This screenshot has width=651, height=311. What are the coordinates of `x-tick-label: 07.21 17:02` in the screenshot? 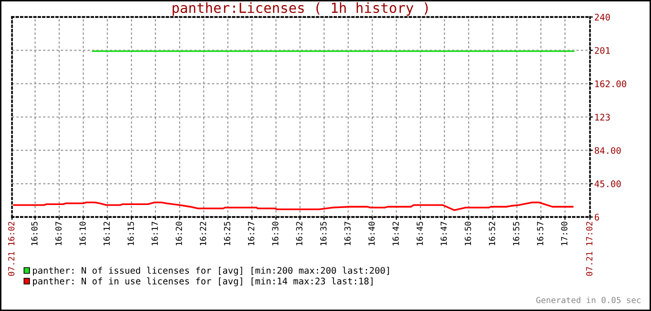 It's located at (589, 249).